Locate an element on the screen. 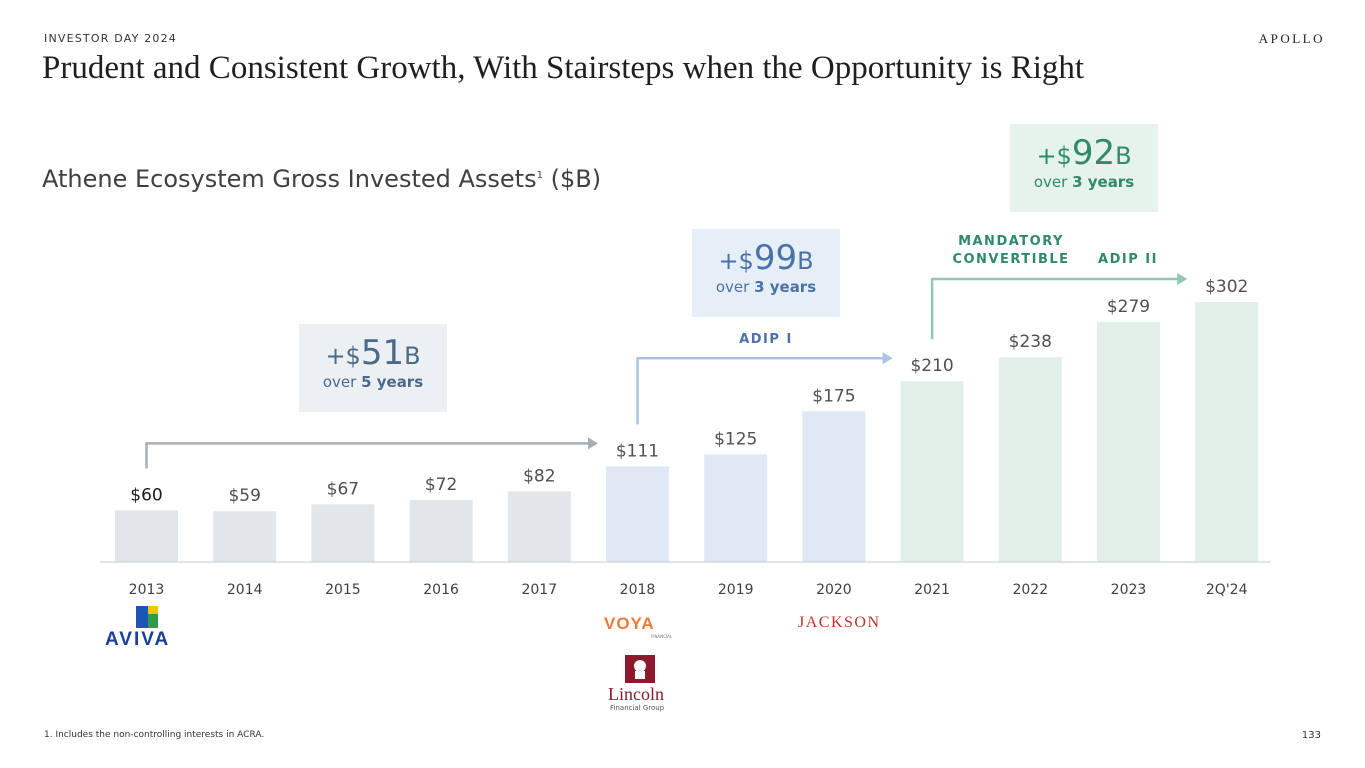 Image resolution: width=1365 pixels, height=768 pixels. aviva-logo-text: AVIVA is located at coordinates (138, 639).